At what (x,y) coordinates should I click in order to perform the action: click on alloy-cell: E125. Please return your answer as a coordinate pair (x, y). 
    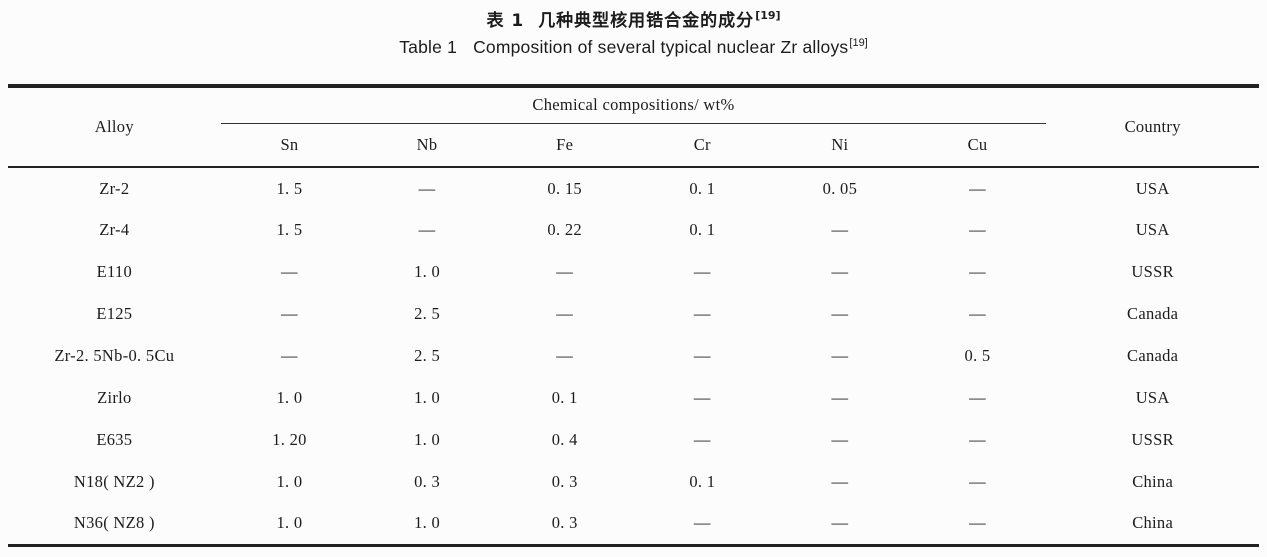
    Looking at the image, I should click on (114, 313).